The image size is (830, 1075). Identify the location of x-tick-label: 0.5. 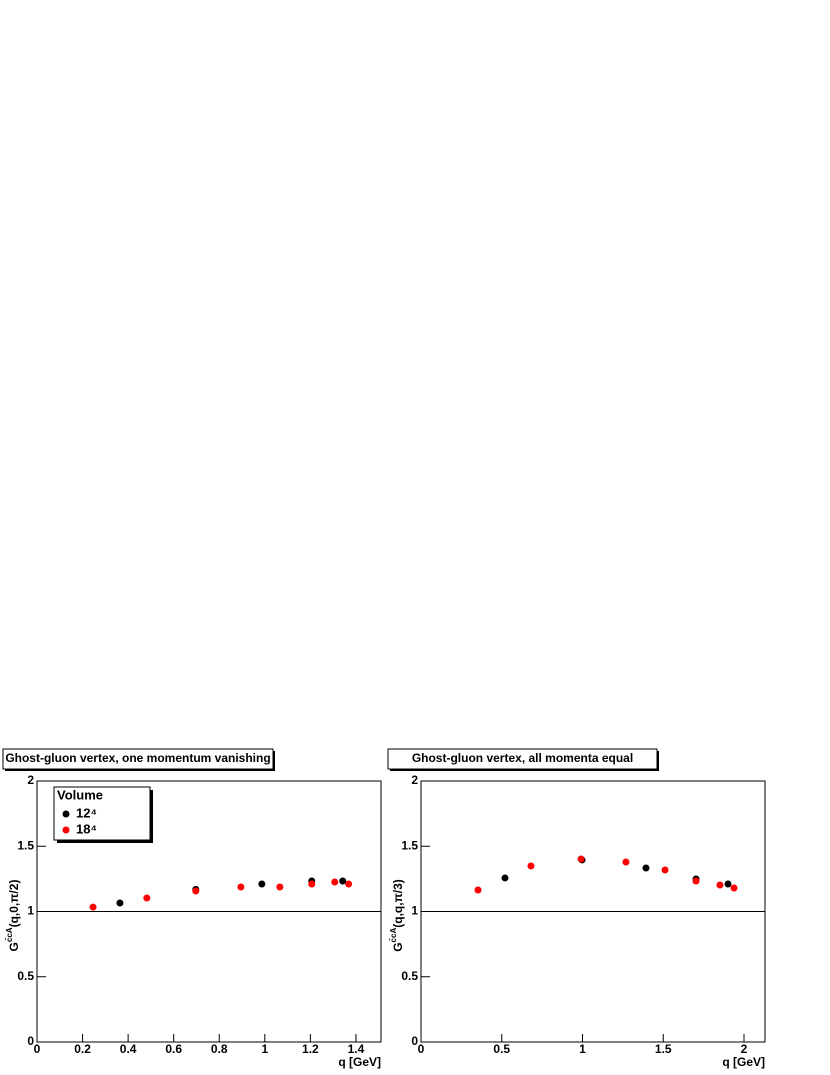
(501, 1049).